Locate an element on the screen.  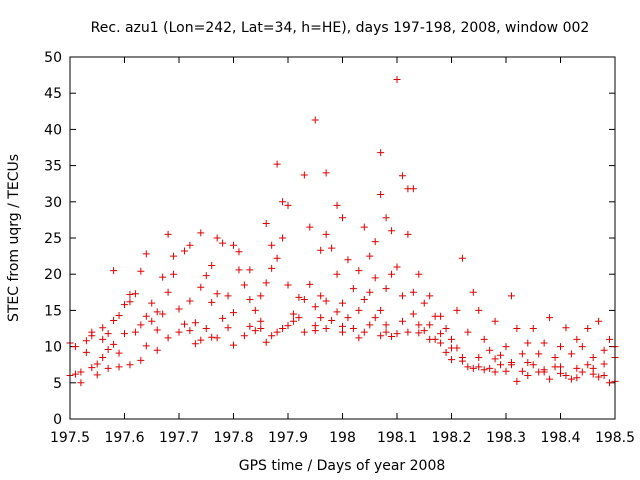
y-tick-label: 30 is located at coordinates (53, 203).